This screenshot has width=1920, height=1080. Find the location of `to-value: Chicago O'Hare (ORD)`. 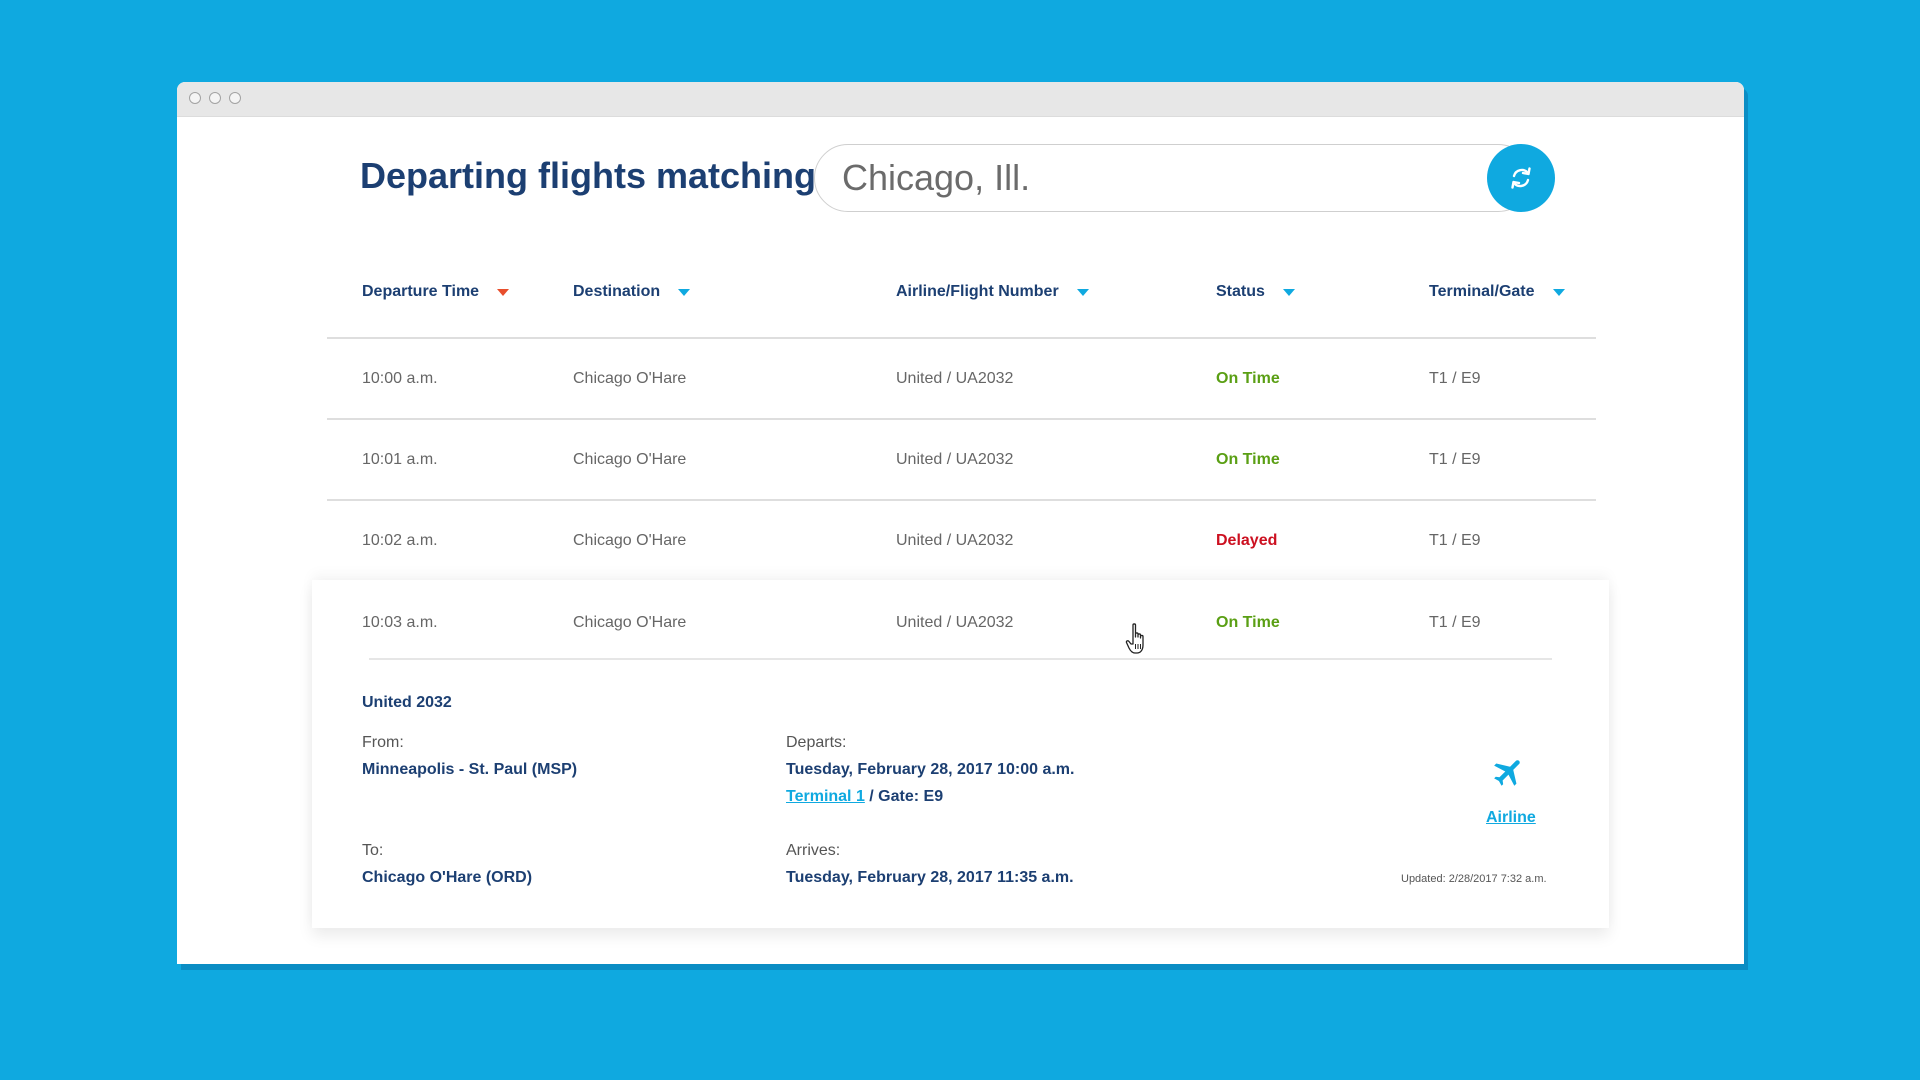

to-value: Chicago O'Hare (ORD) is located at coordinates (447, 877).